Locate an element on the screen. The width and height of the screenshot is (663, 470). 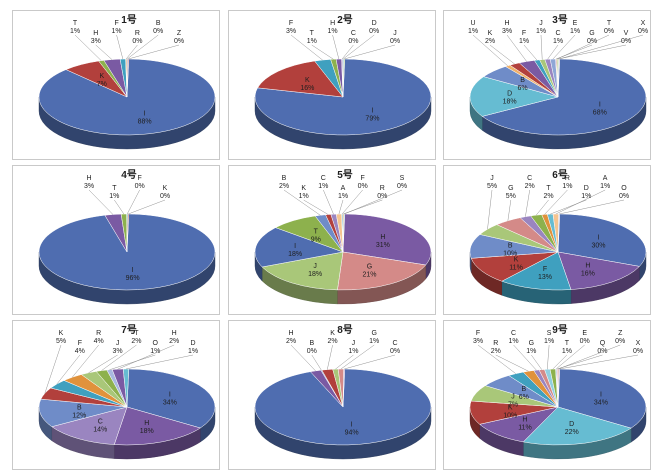
slice-label: Q is located at coordinates (603, 343).